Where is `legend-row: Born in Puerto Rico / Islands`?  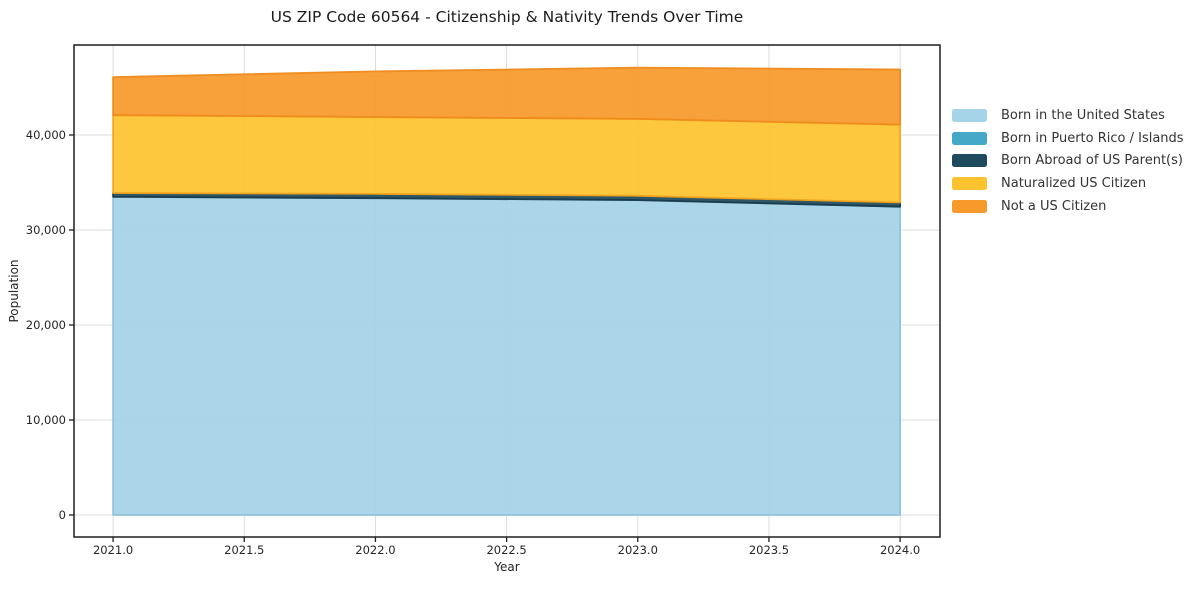 legend-row: Born in Puerto Rico / Islands is located at coordinates (1068, 138).